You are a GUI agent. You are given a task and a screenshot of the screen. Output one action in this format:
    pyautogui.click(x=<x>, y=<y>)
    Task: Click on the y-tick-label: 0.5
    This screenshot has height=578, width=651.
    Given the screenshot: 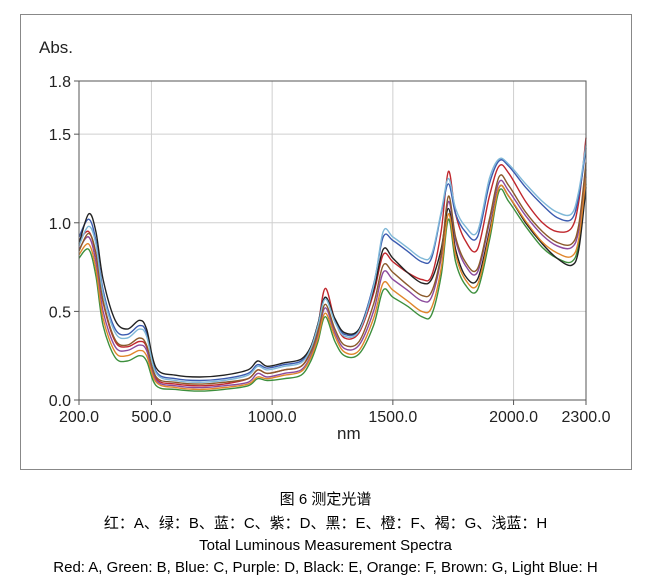 What is the action you would take?
    pyautogui.click(x=60, y=312)
    